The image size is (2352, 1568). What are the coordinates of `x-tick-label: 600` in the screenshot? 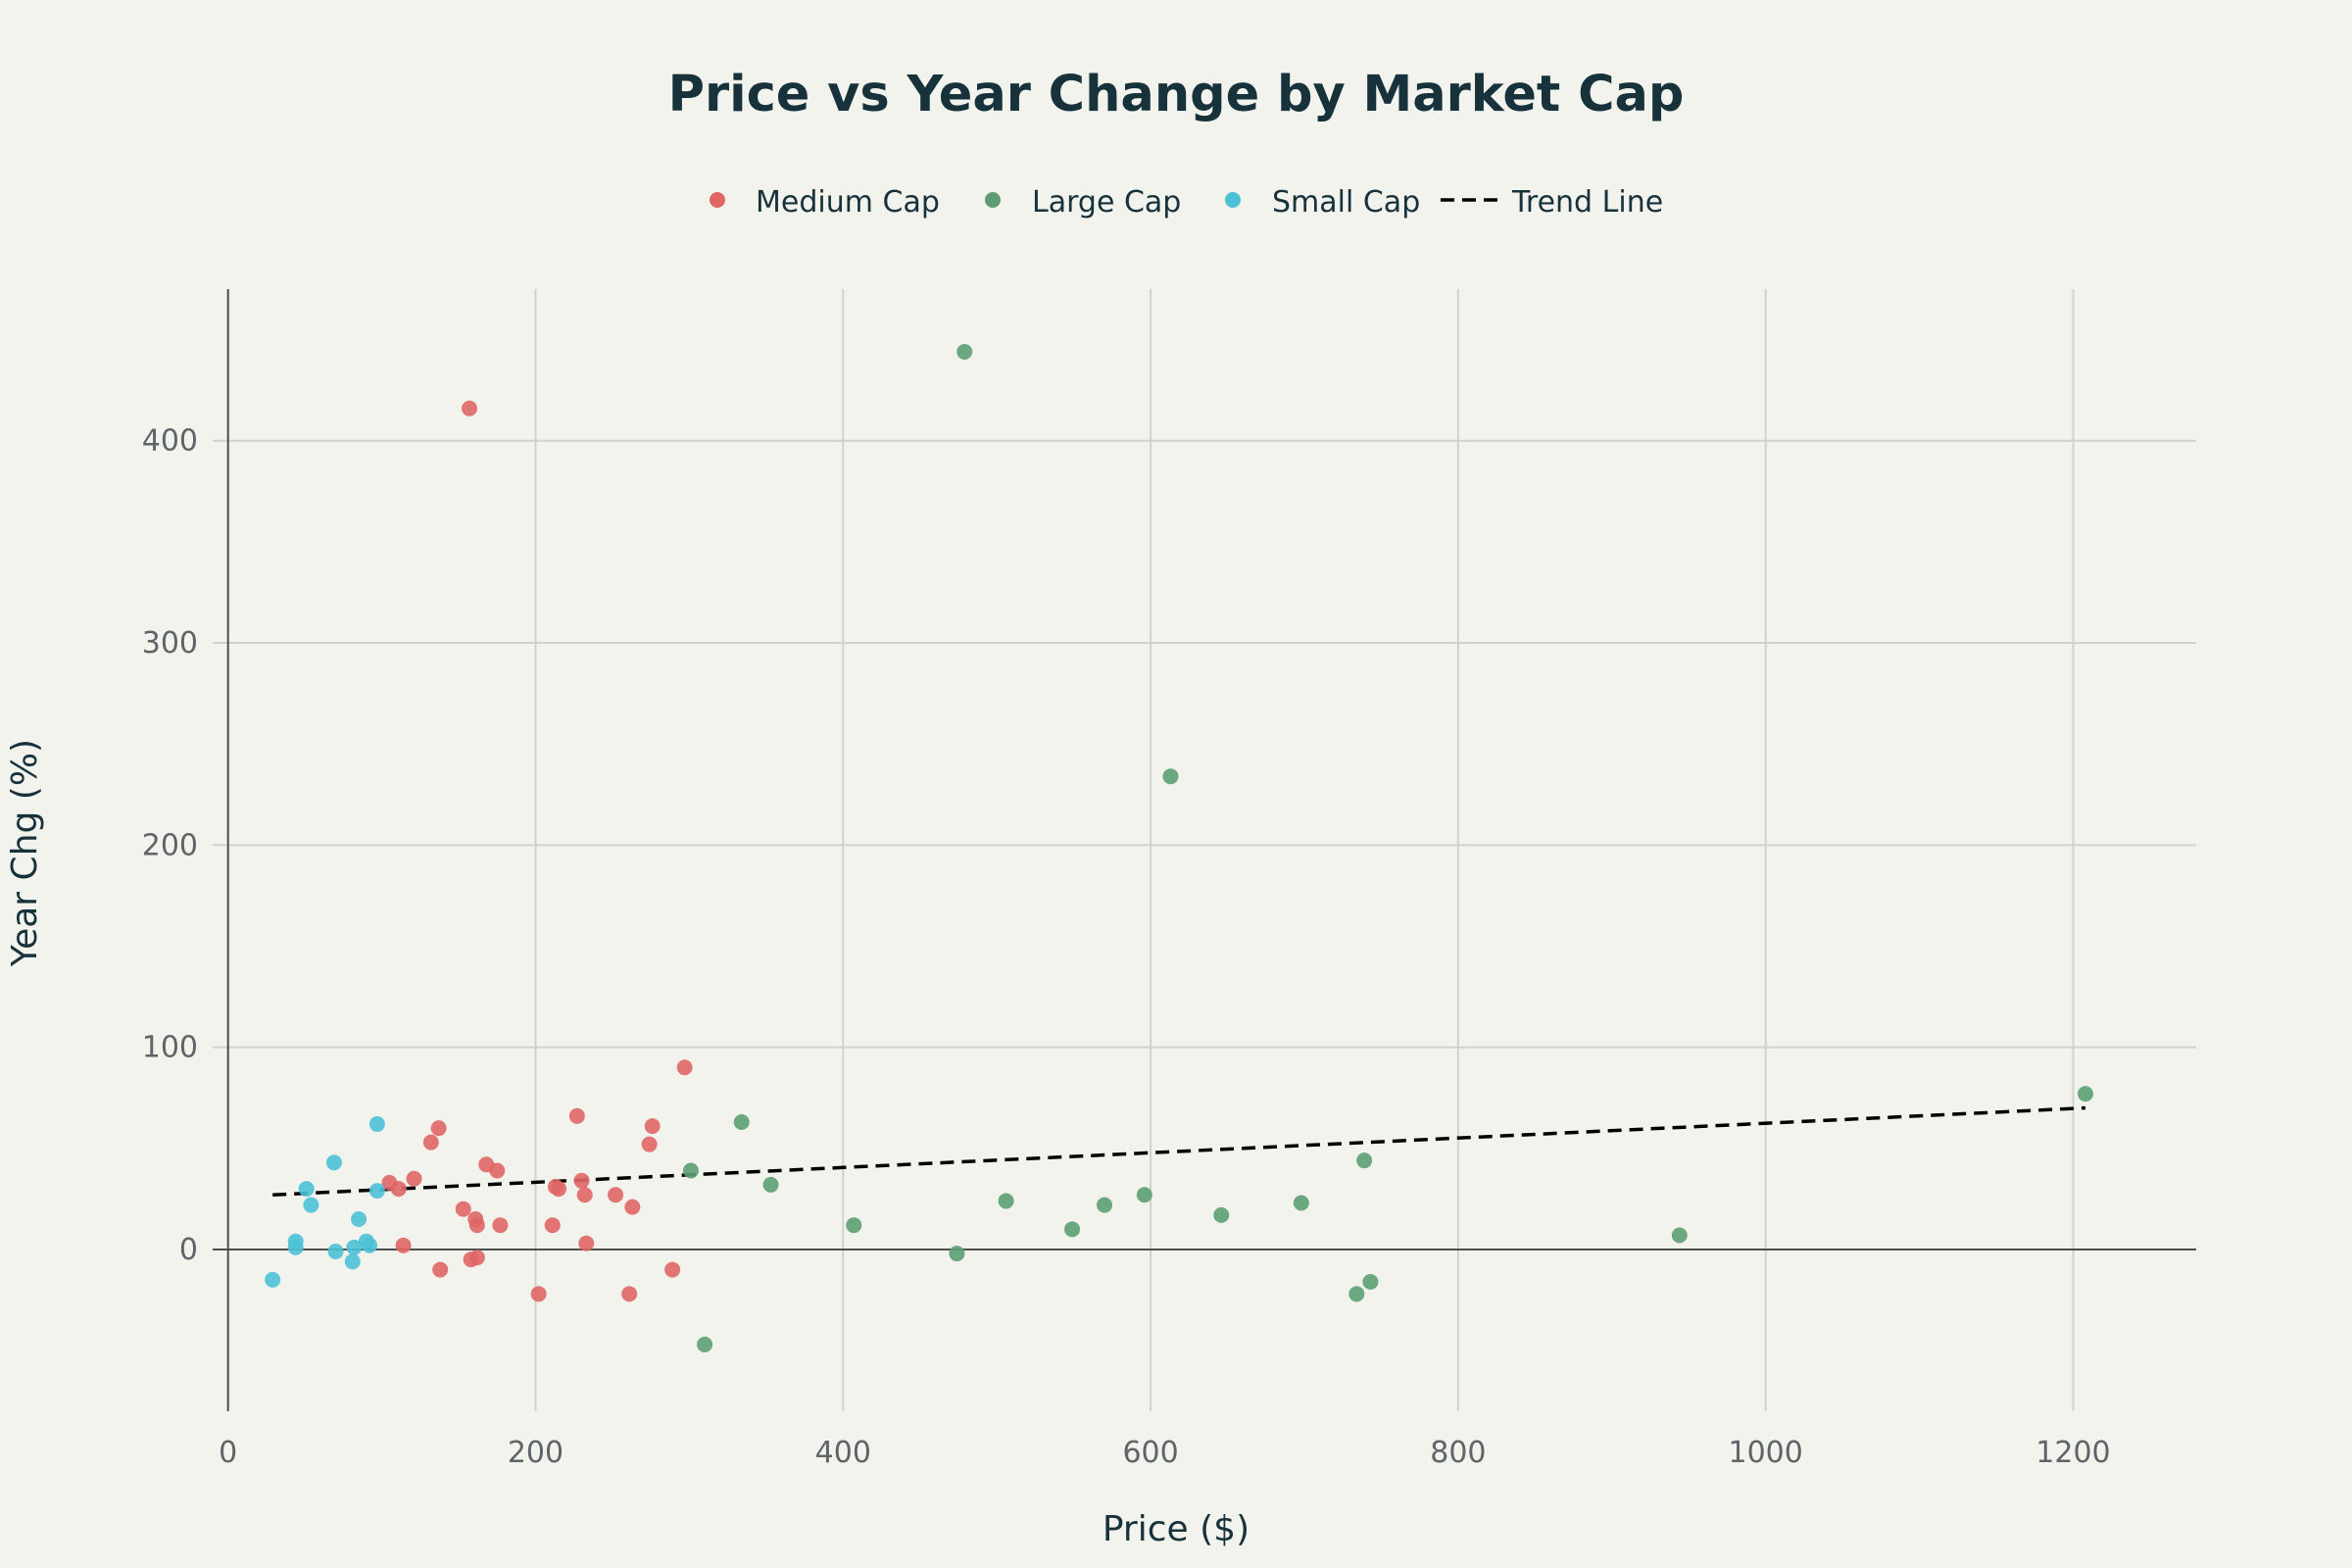 It's located at (1150, 1453).